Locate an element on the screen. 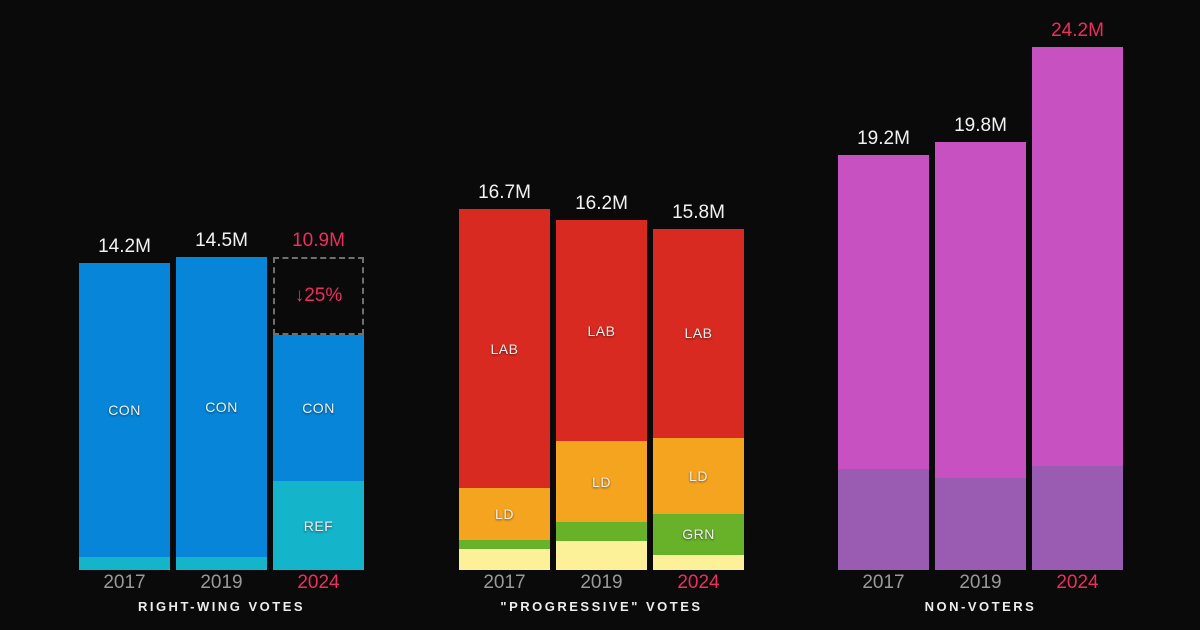 The width and height of the screenshot is (1200, 630). bar-2019: CON is located at coordinates (221, 413).